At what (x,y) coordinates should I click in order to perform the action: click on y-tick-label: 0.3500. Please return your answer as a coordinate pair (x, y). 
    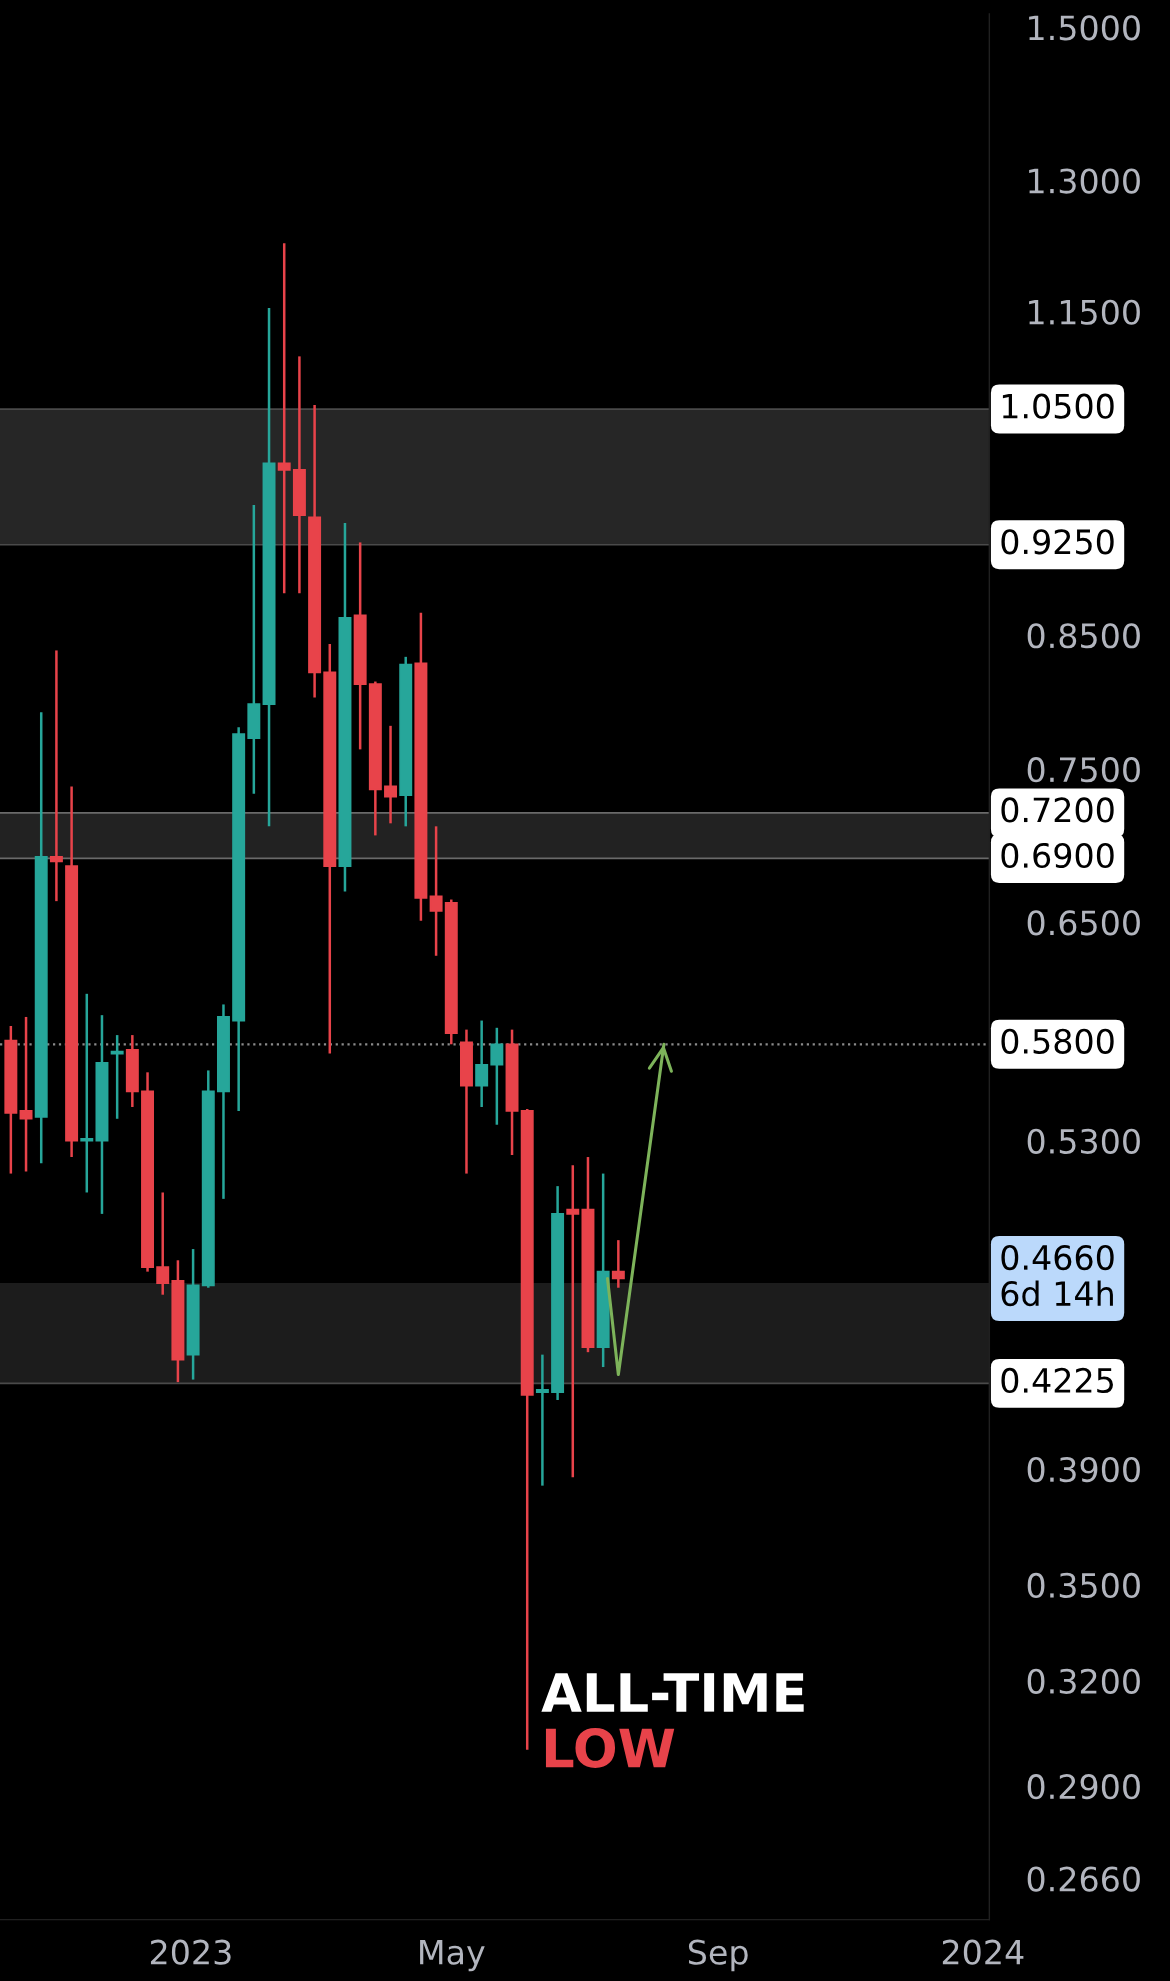
    Looking at the image, I should click on (1083, 1585).